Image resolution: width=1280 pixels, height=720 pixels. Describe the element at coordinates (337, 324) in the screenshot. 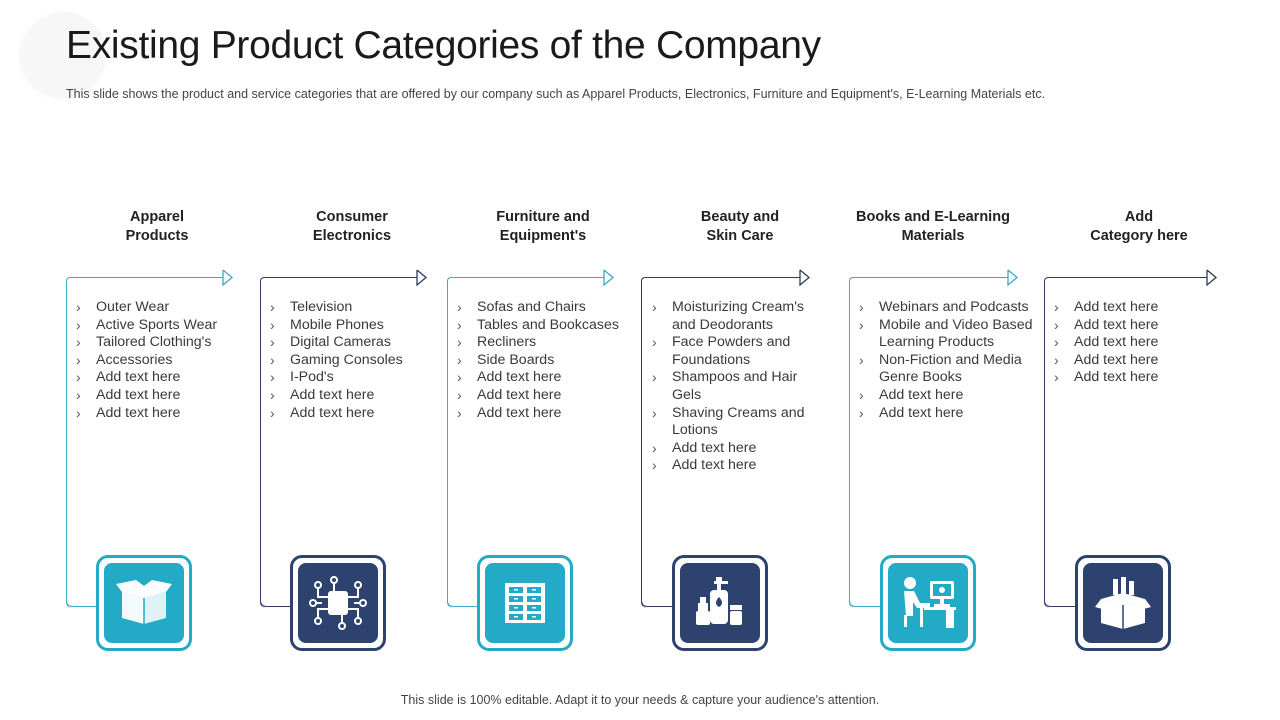

I see `list-item-text: Mobile Phones` at that location.